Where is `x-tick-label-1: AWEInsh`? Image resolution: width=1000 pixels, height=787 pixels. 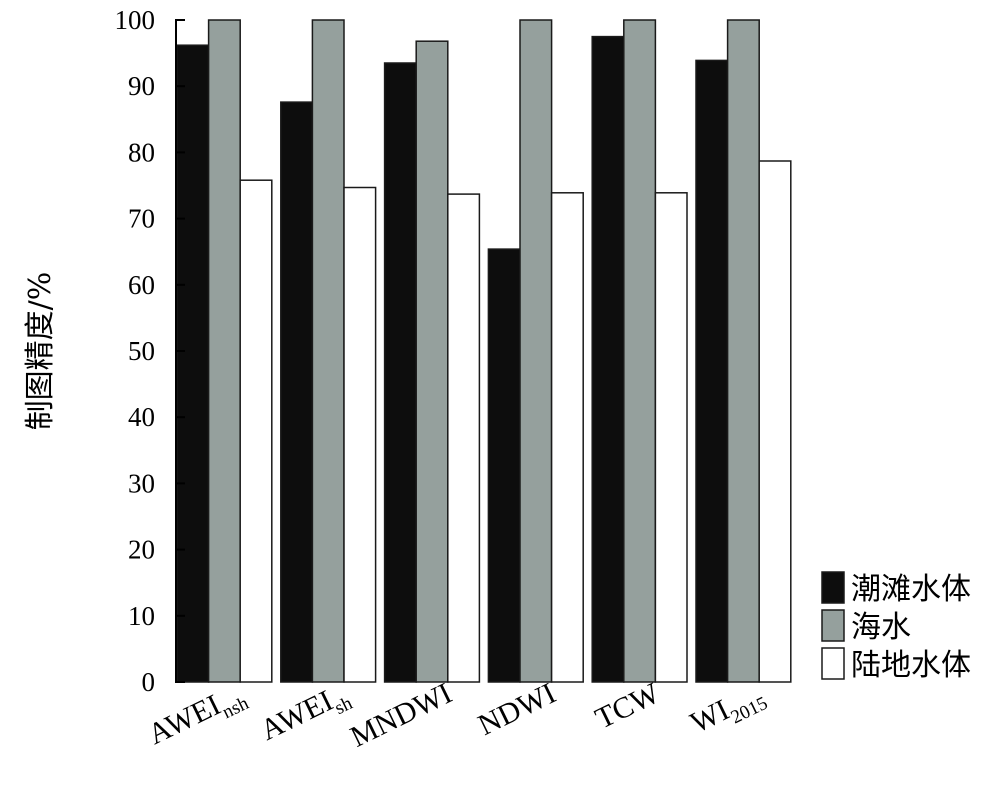
x-tick-label-1: AWEInsh is located at coordinates (197, 716).